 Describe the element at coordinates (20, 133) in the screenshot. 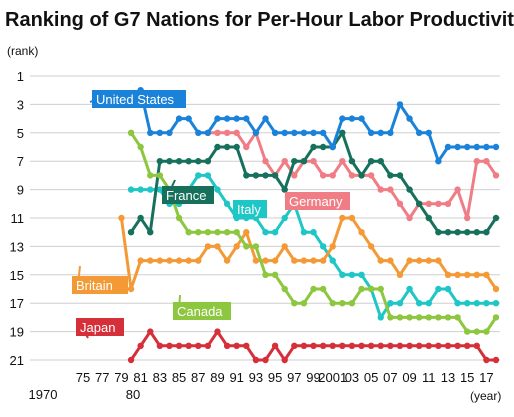

I see `y-tick-label: 5` at that location.